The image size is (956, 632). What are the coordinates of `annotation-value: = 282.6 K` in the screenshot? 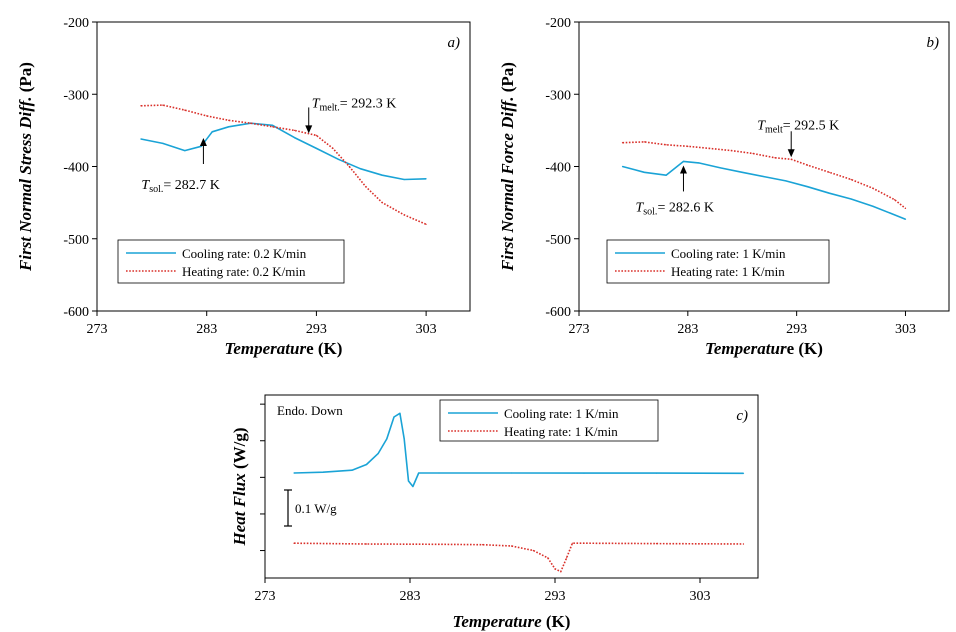 It's located at (685, 207).